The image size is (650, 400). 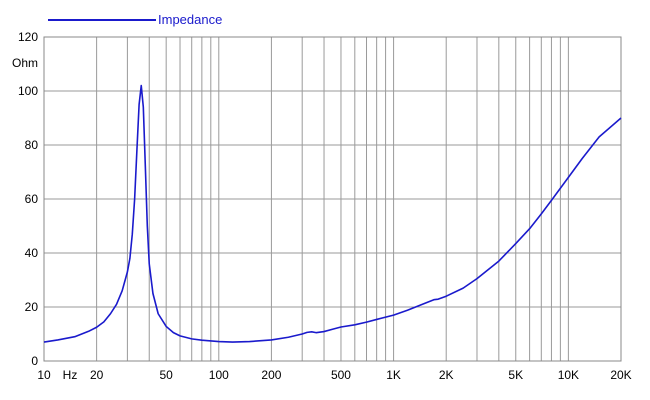 I want to click on x-tick-label: 5K, so click(x=515, y=375).